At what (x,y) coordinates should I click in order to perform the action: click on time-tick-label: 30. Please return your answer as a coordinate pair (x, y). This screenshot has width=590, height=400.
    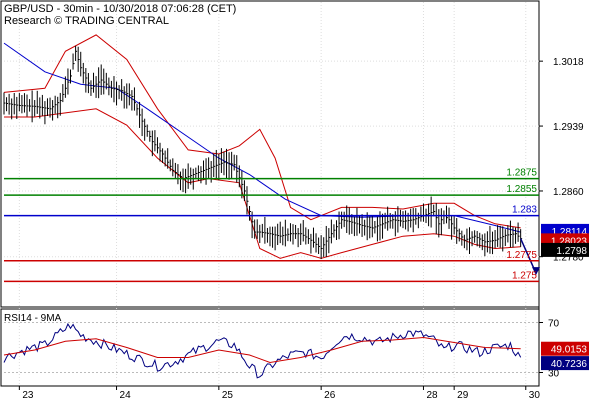
    Looking at the image, I should click on (535, 395).